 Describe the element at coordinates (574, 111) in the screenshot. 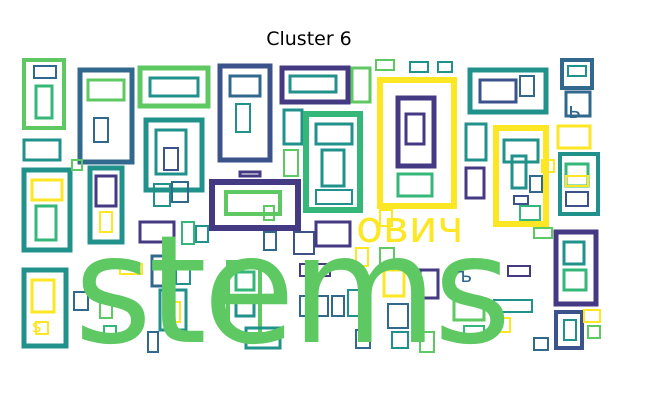

I see `word-4: ь` at that location.